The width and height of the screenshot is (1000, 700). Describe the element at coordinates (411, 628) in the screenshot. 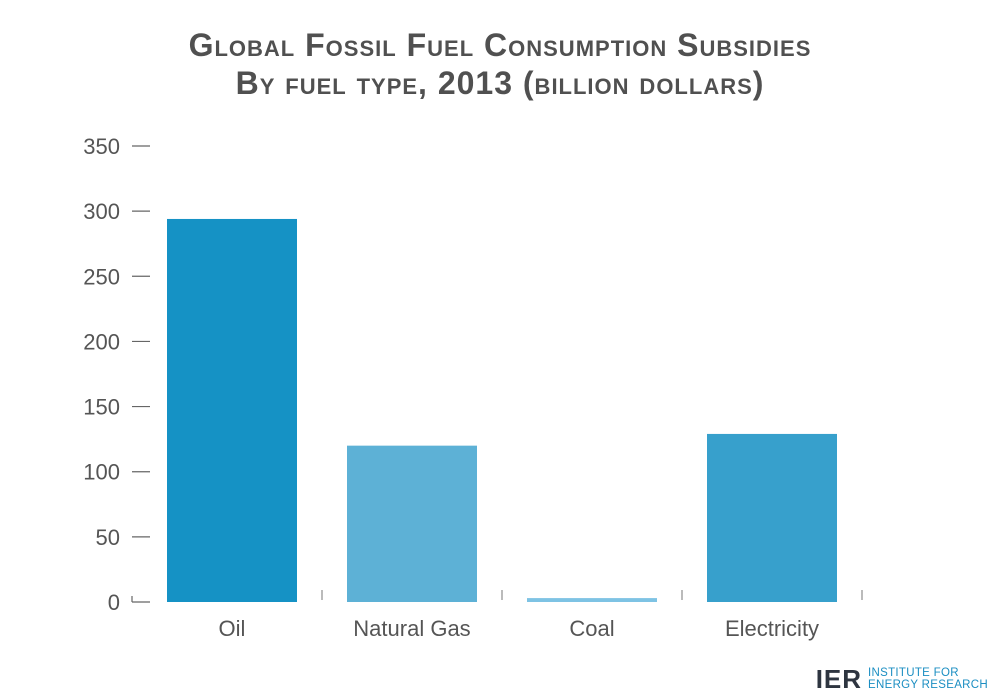

I see `x-category-label: Natural Gas` at that location.